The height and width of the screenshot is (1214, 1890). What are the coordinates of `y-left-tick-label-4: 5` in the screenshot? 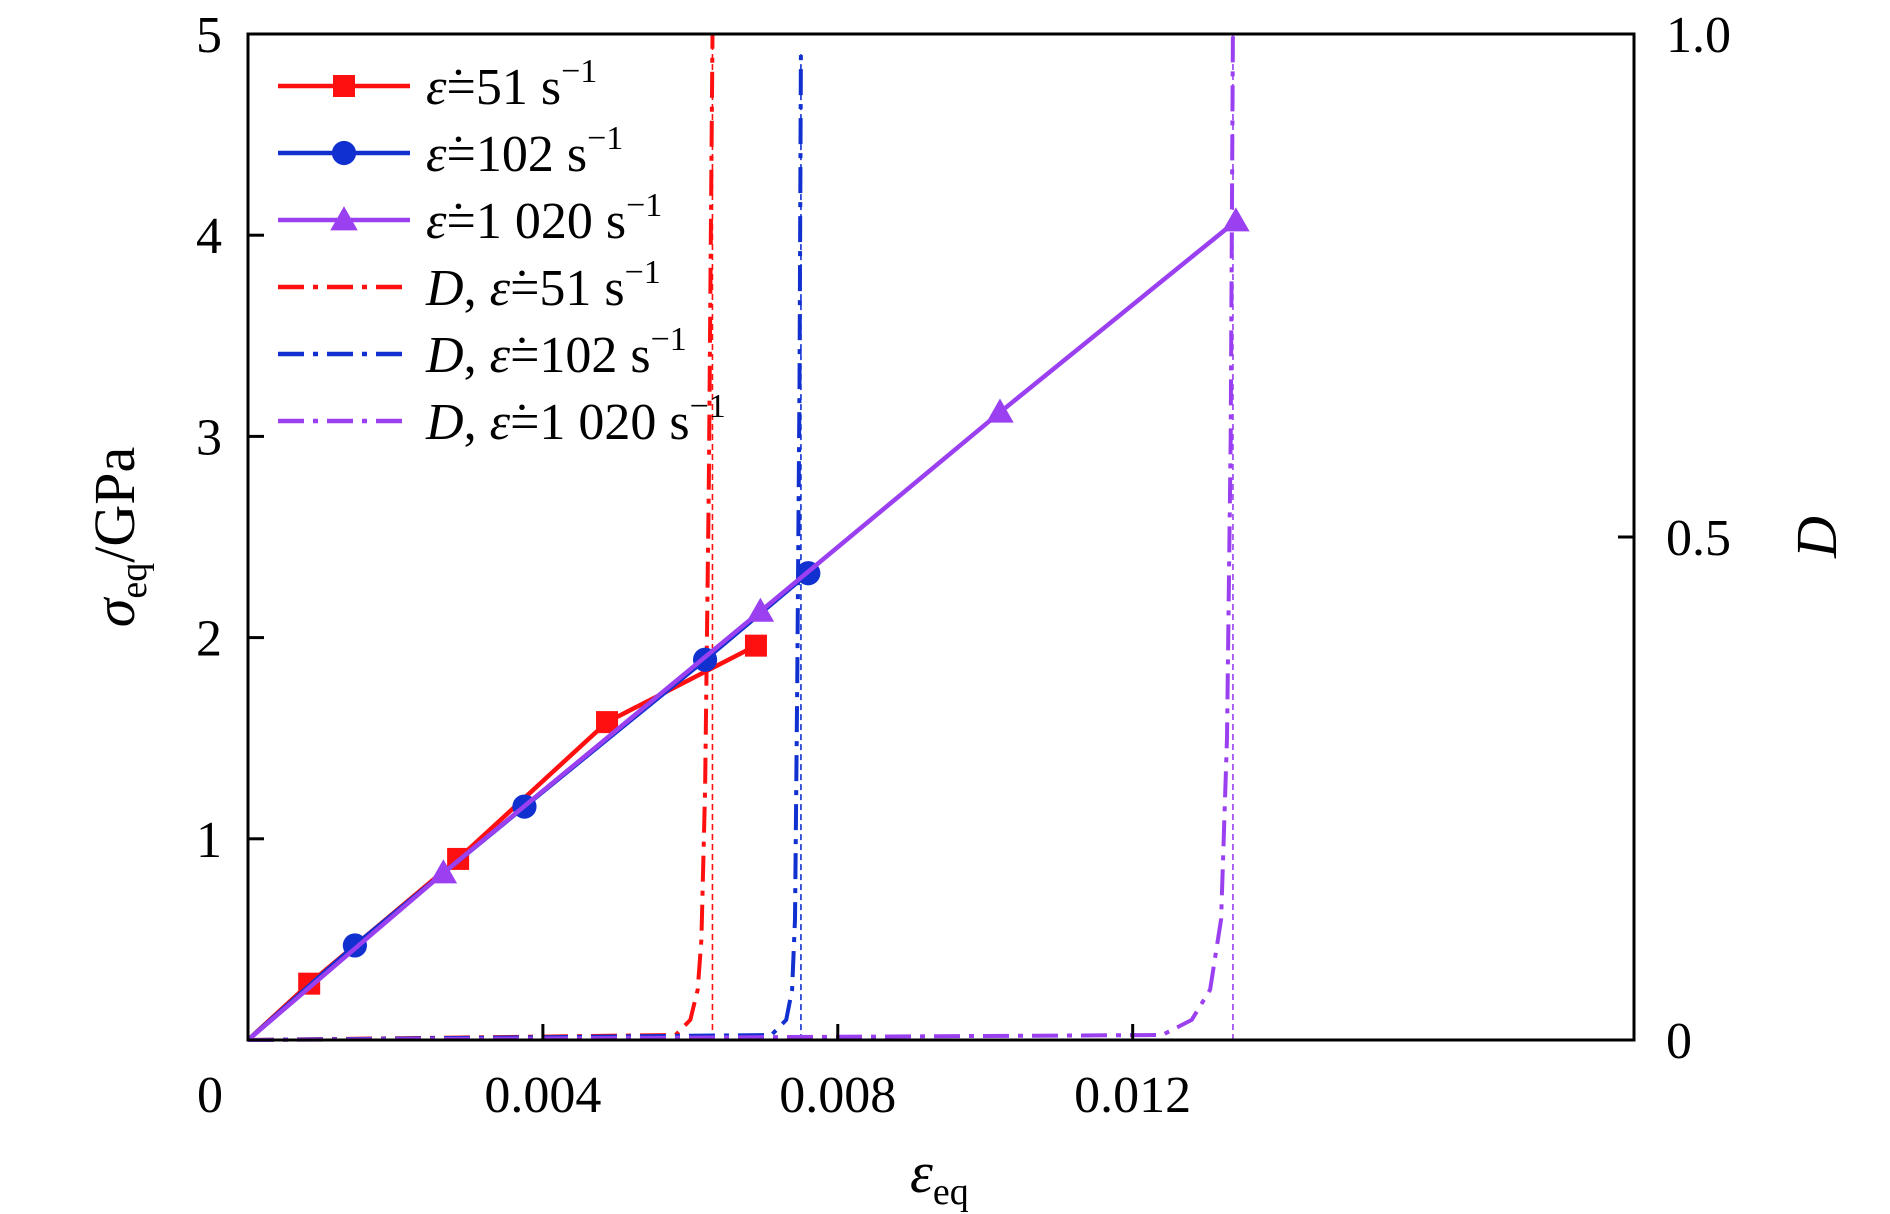 It's located at (209, 35).